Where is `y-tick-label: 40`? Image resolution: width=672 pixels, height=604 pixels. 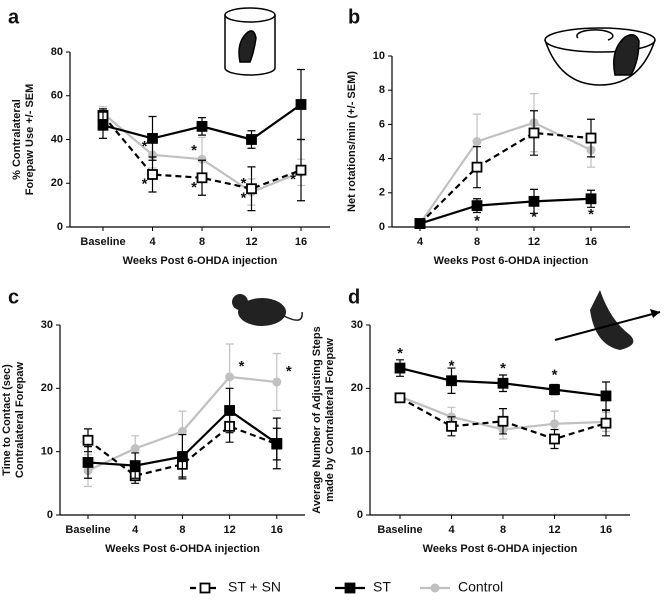 y-tick-label: 40 is located at coordinates (57, 139).